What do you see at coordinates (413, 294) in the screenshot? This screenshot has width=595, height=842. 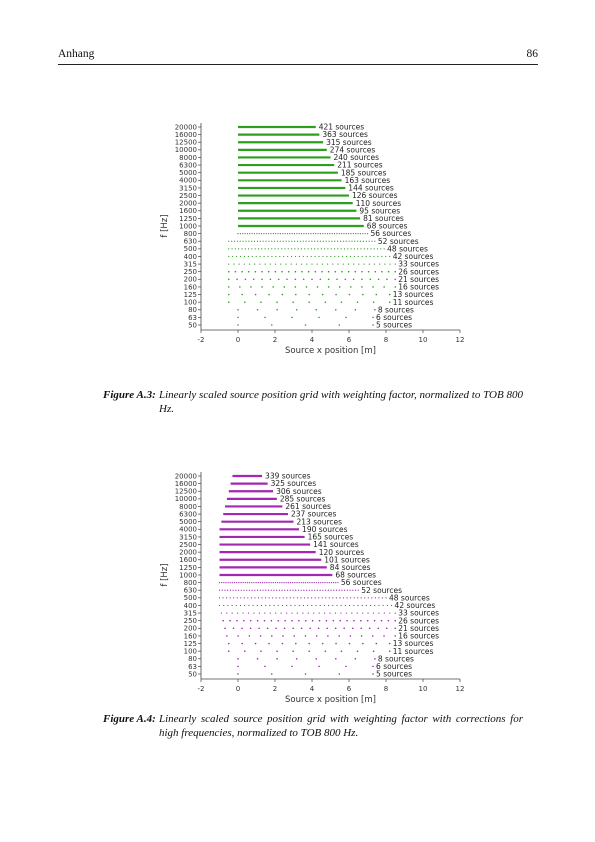 I see `source-count-label: 13 sources` at bounding box center [413, 294].